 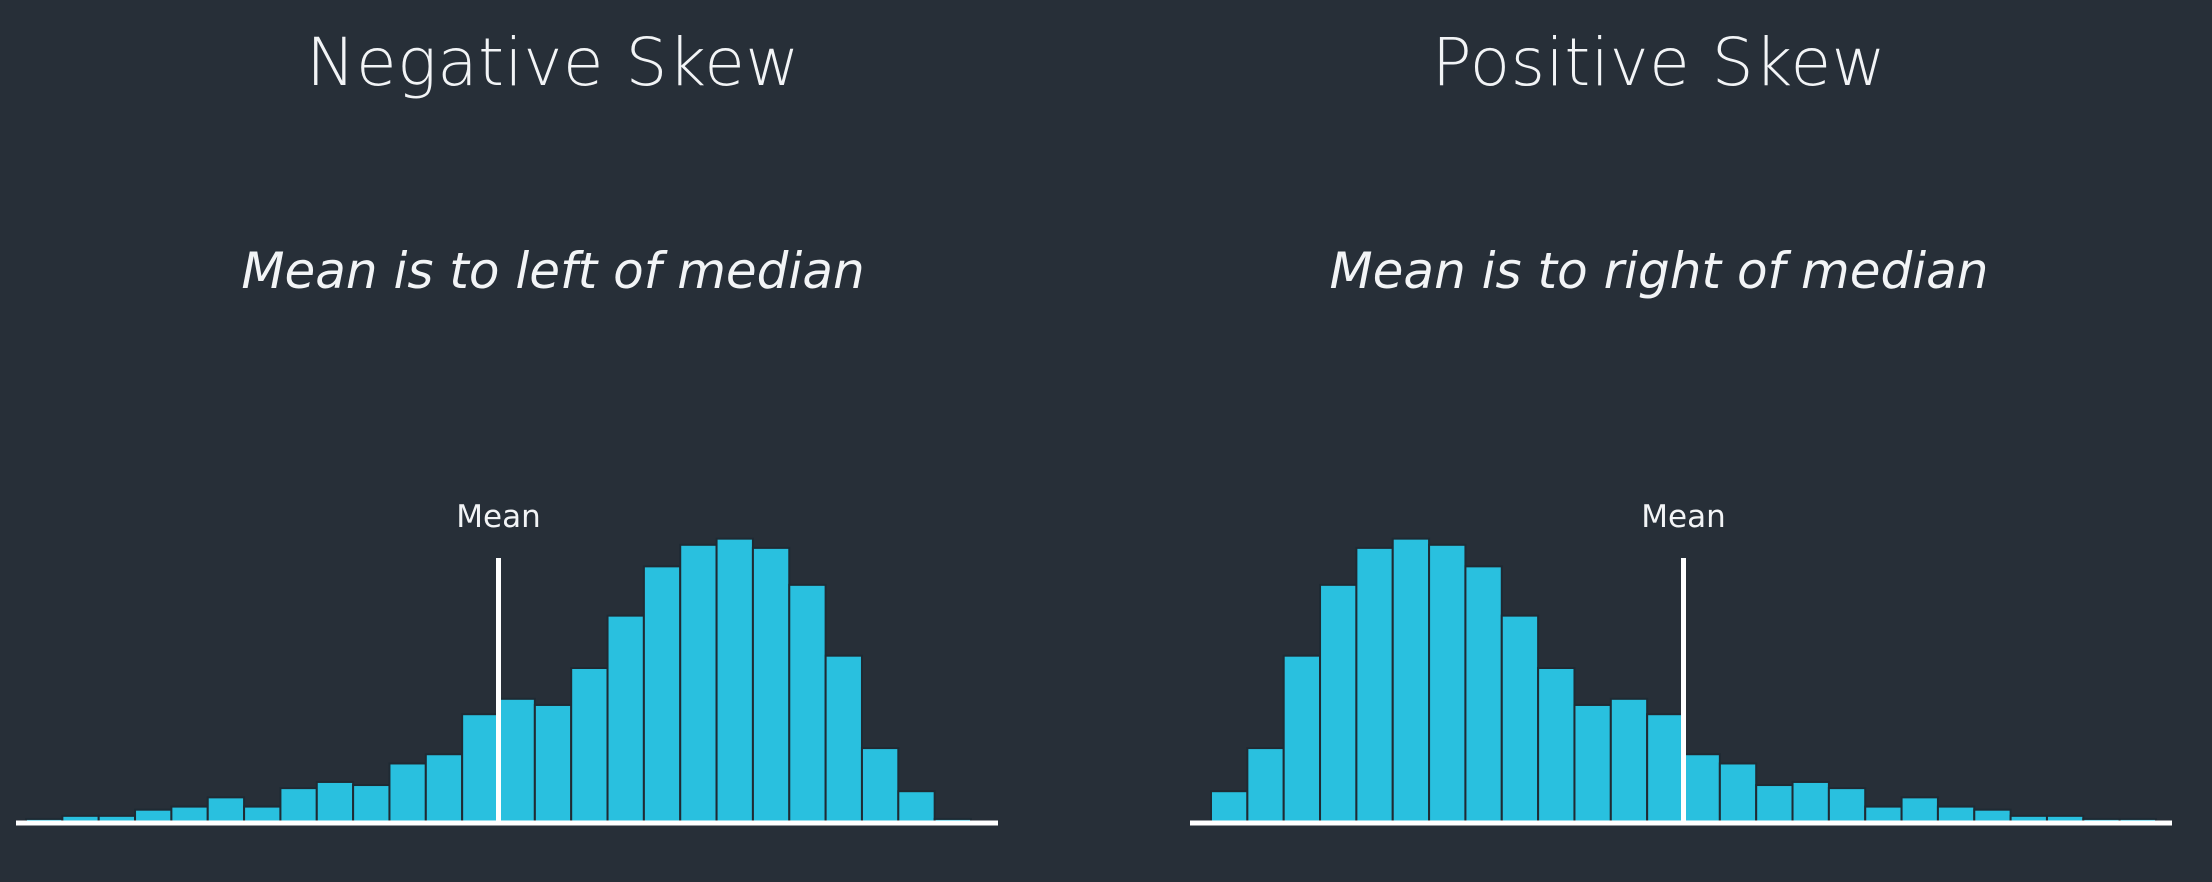 What do you see at coordinates (553, 62) in the screenshot?
I see `chart-title: Negative Skew` at bounding box center [553, 62].